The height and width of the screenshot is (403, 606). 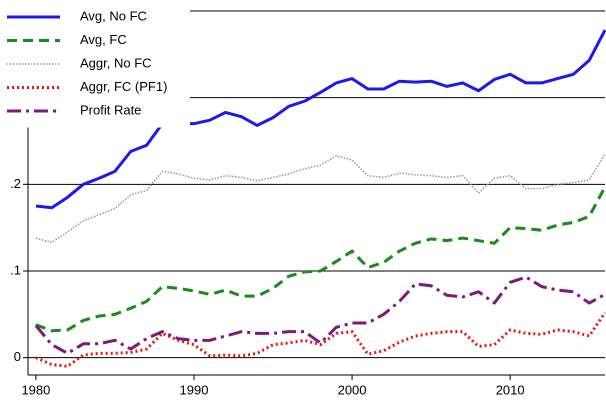 What do you see at coordinates (116, 62) in the screenshot?
I see `legend-label: Aggr, No FC` at bounding box center [116, 62].